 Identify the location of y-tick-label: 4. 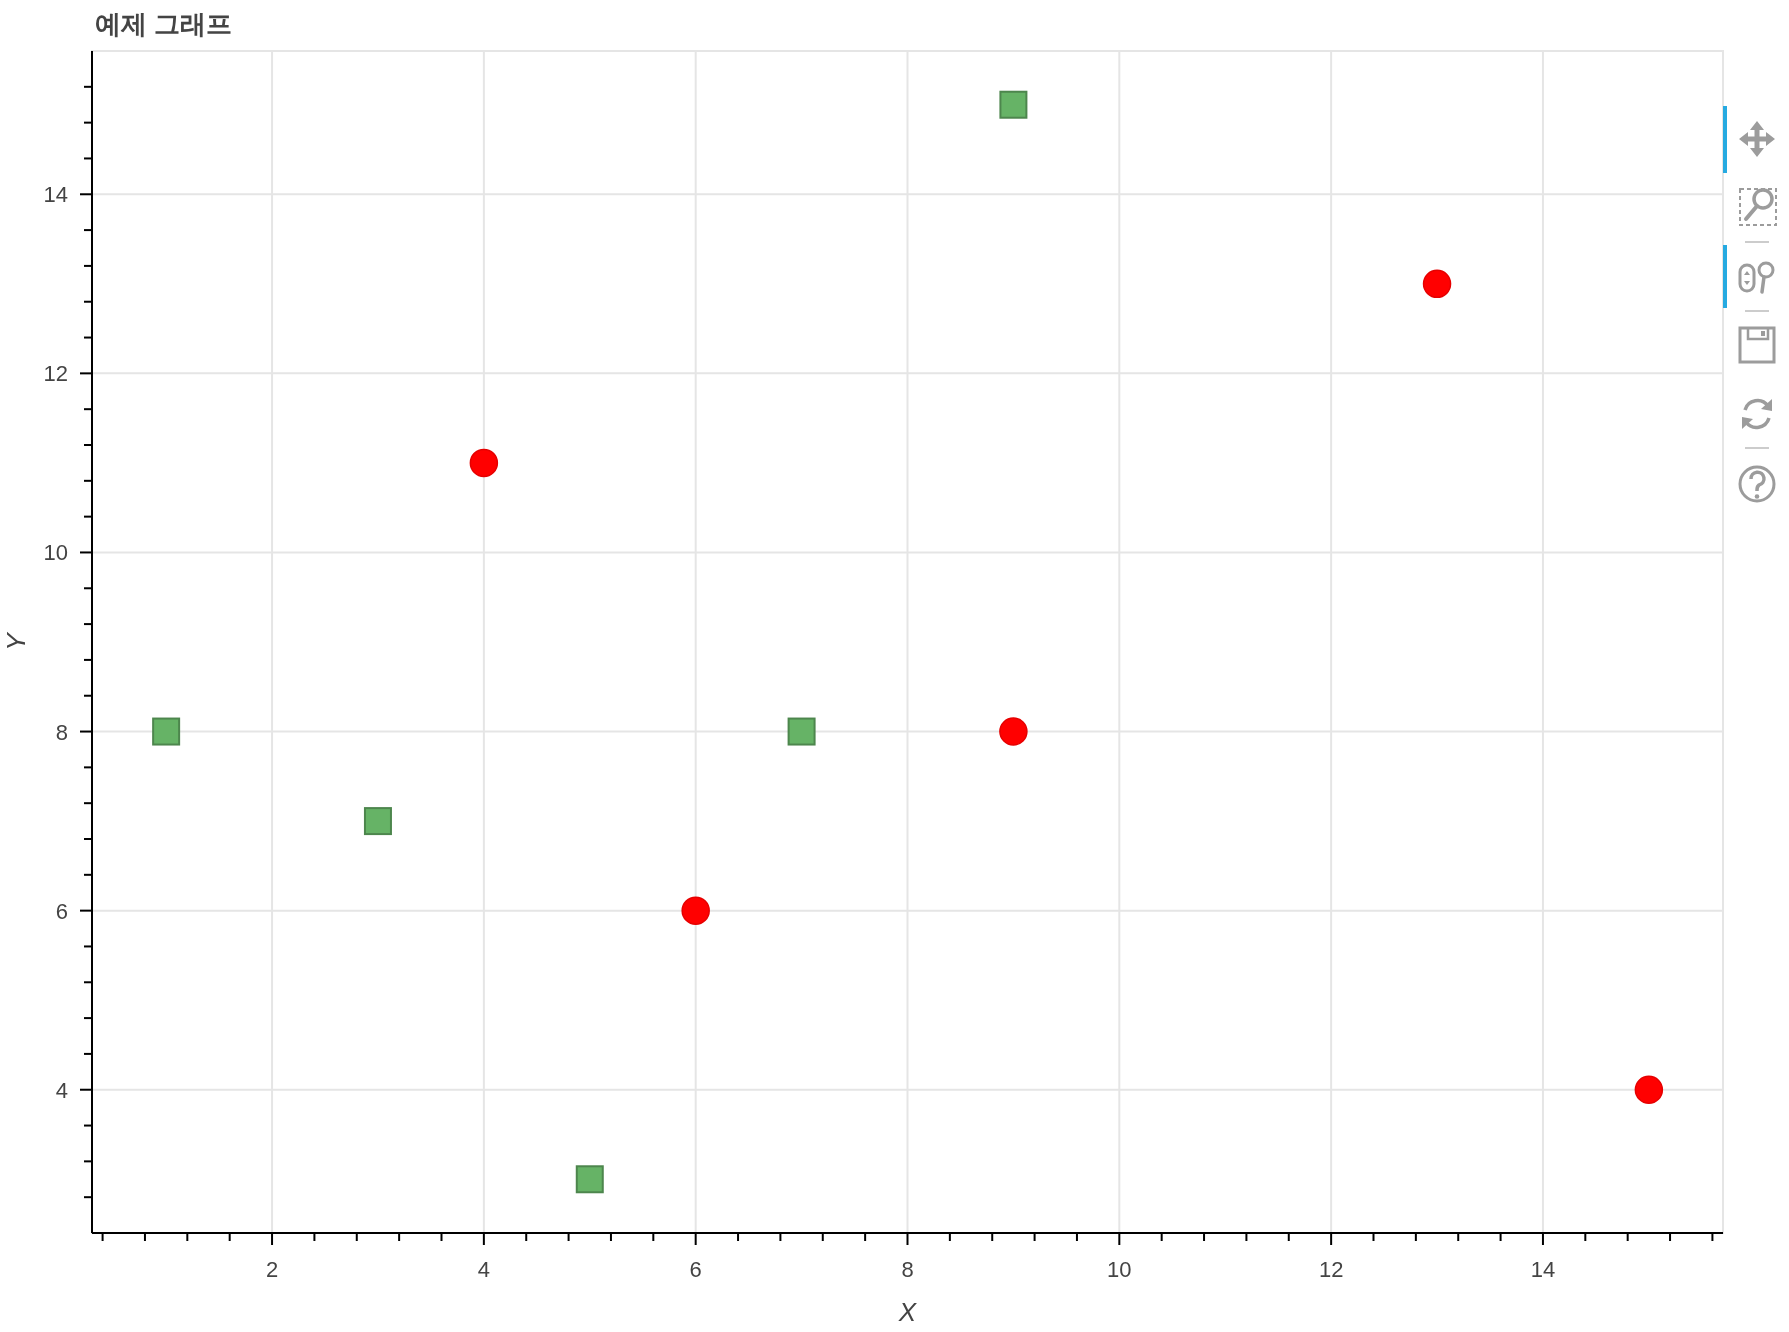
(61, 1090).